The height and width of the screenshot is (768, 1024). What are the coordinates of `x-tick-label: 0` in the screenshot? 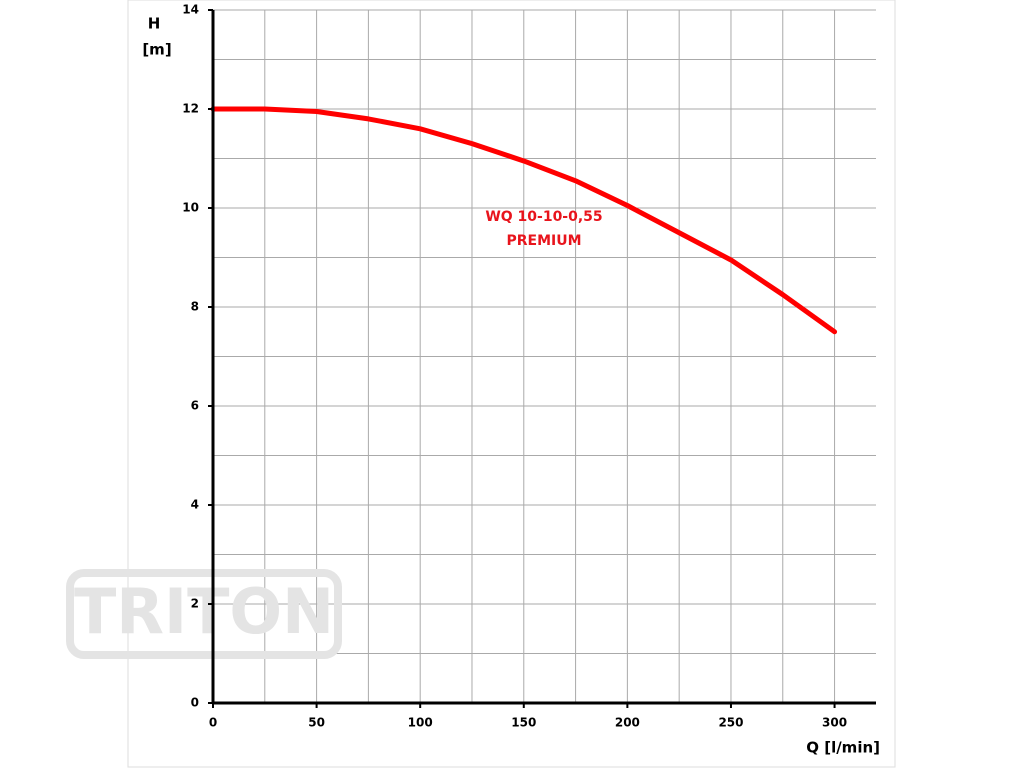 It's located at (213, 723).